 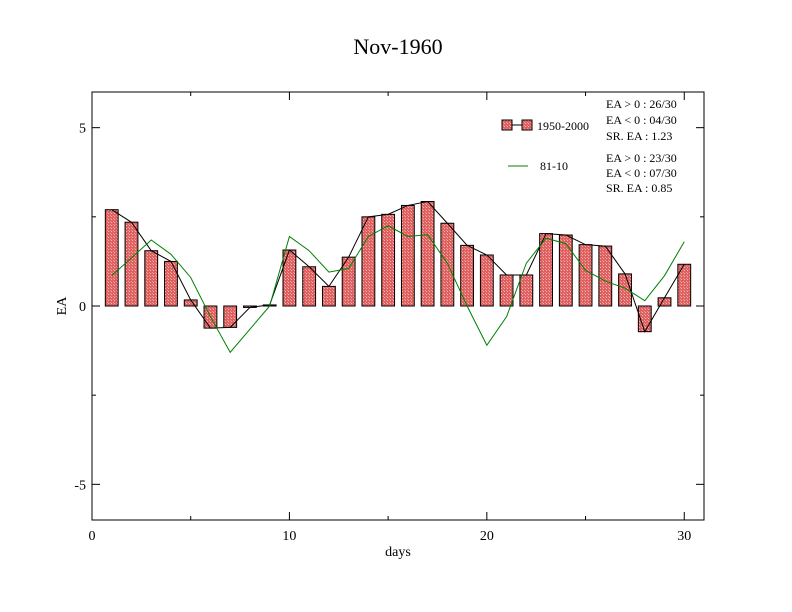 What do you see at coordinates (507, 125) in the screenshot?
I see `legend-bar-swatch-left` at bounding box center [507, 125].